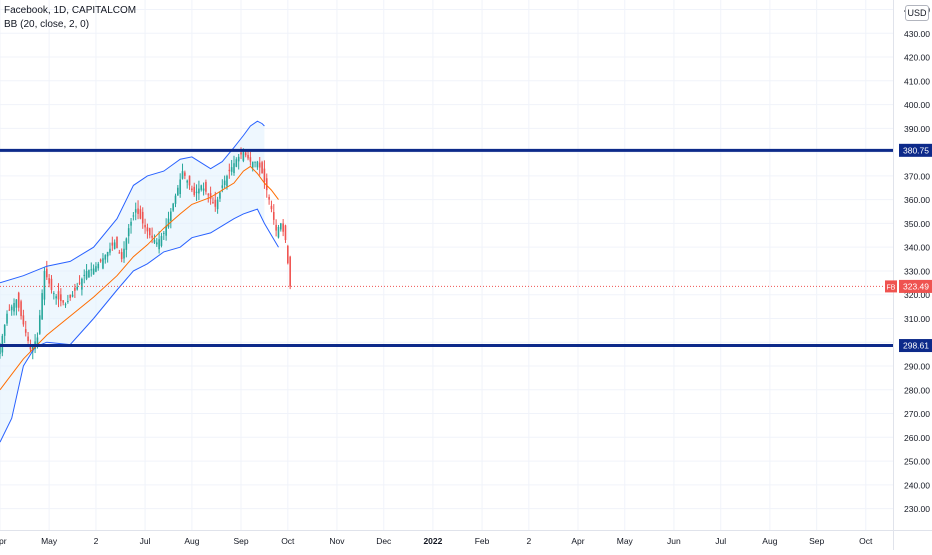  What do you see at coordinates (917, 248) in the screenshot?
I see `y-tick-label: 340.00` at bounding box center [917, 248].